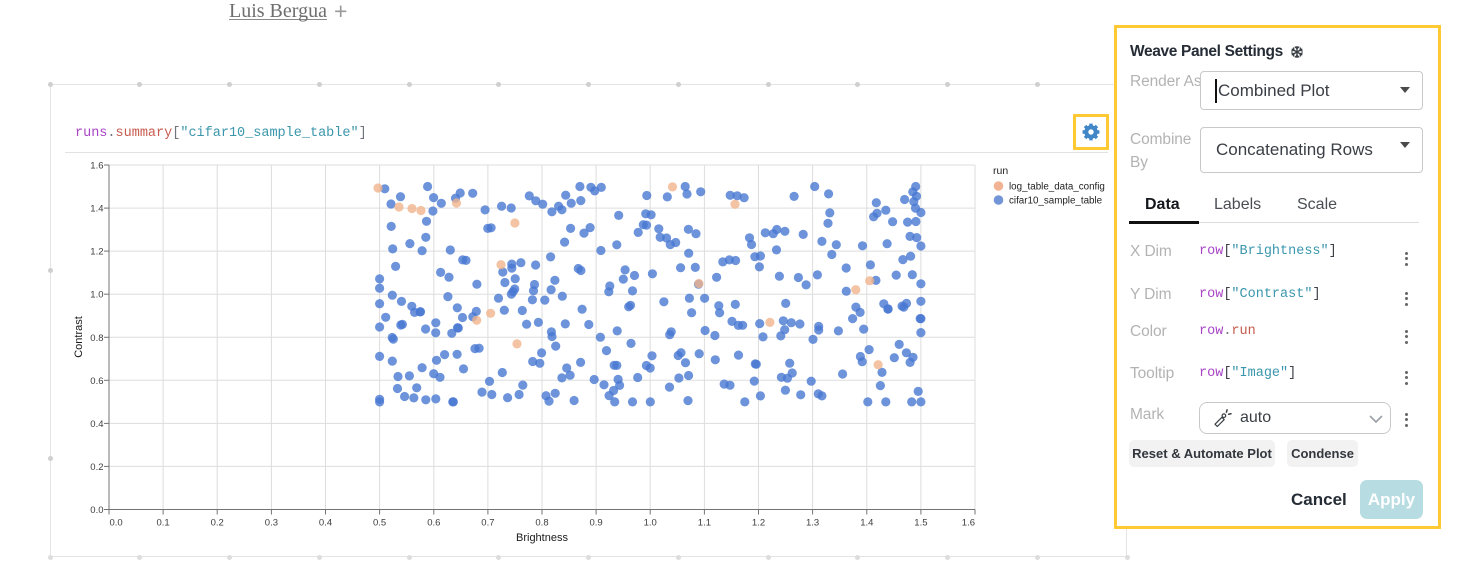 The width and height of the screenshot is (1464, 576). I want to click on svg-text: 1.5, so click(920, 523).